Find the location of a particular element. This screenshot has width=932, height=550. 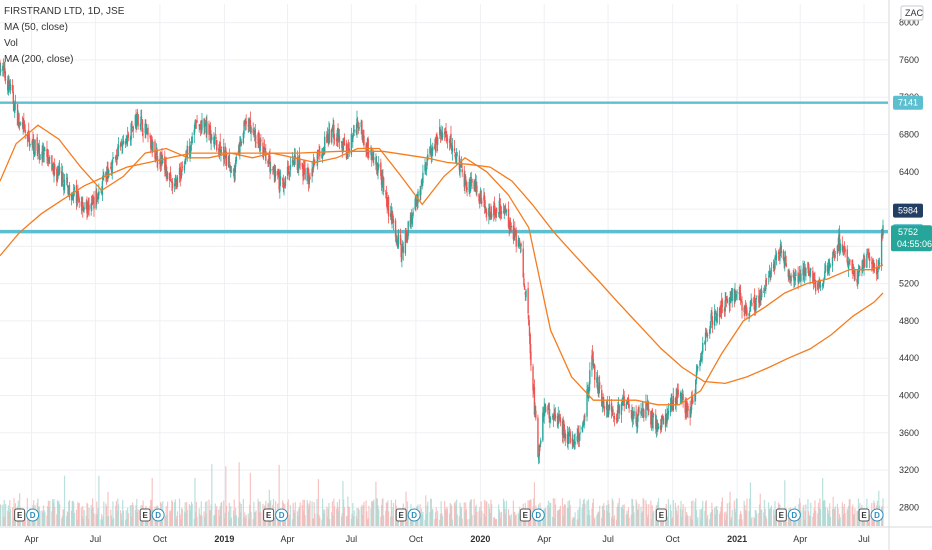

price-tick-label: 6800 is located at coordinates (909, 135).